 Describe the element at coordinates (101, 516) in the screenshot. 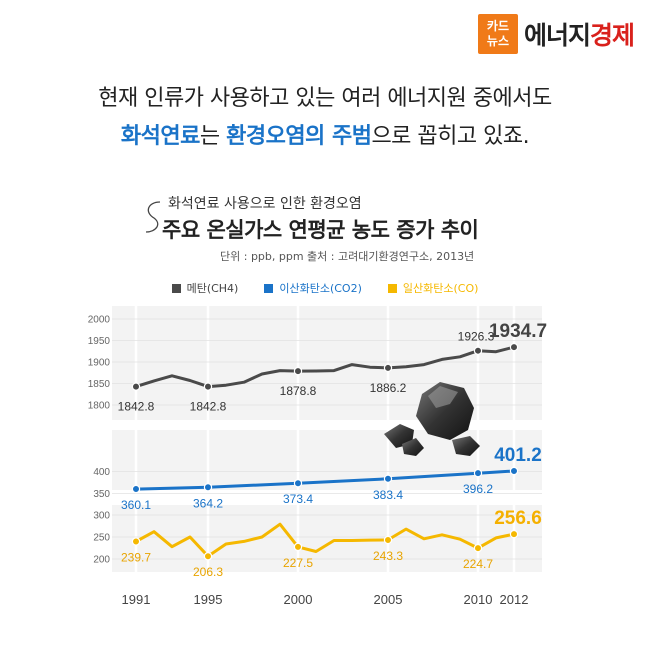

I see `y-tick-label-co-2: 300` at that location.